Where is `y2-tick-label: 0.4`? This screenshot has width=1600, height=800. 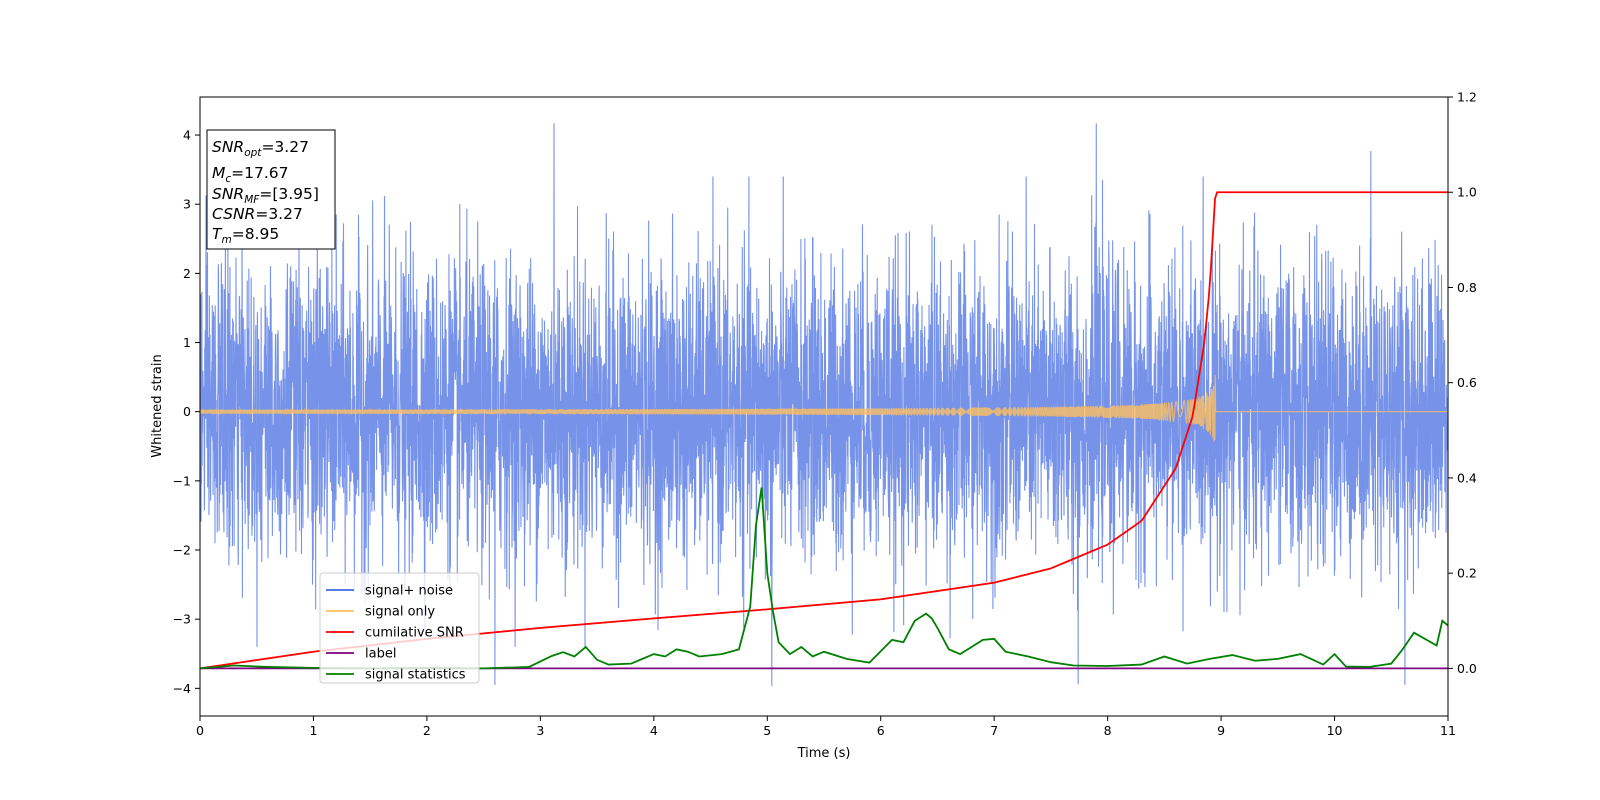 y2-tick-label: 0.4 is located at coordinates (1467, 477).